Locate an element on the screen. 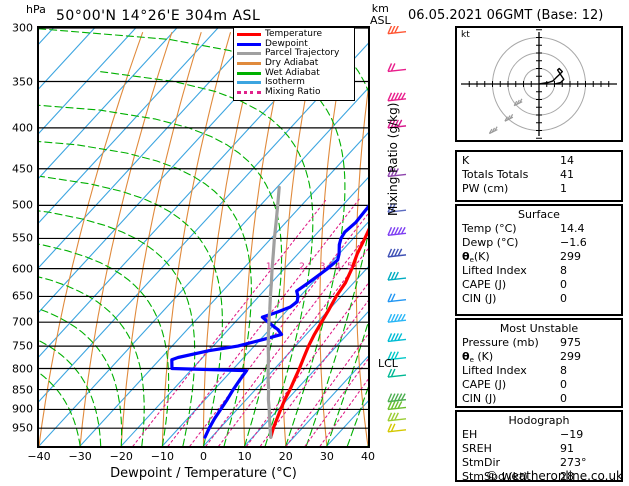 The image size is (629, 486). hodograph-marker is located at coordinates (518, 102).